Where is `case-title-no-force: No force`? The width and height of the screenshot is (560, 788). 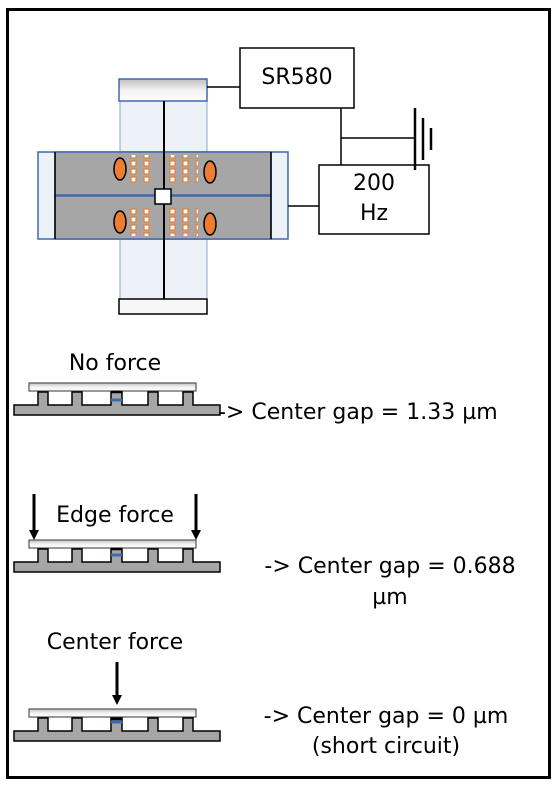
case-title-no-force: No force is located at coordinates (115, 363).